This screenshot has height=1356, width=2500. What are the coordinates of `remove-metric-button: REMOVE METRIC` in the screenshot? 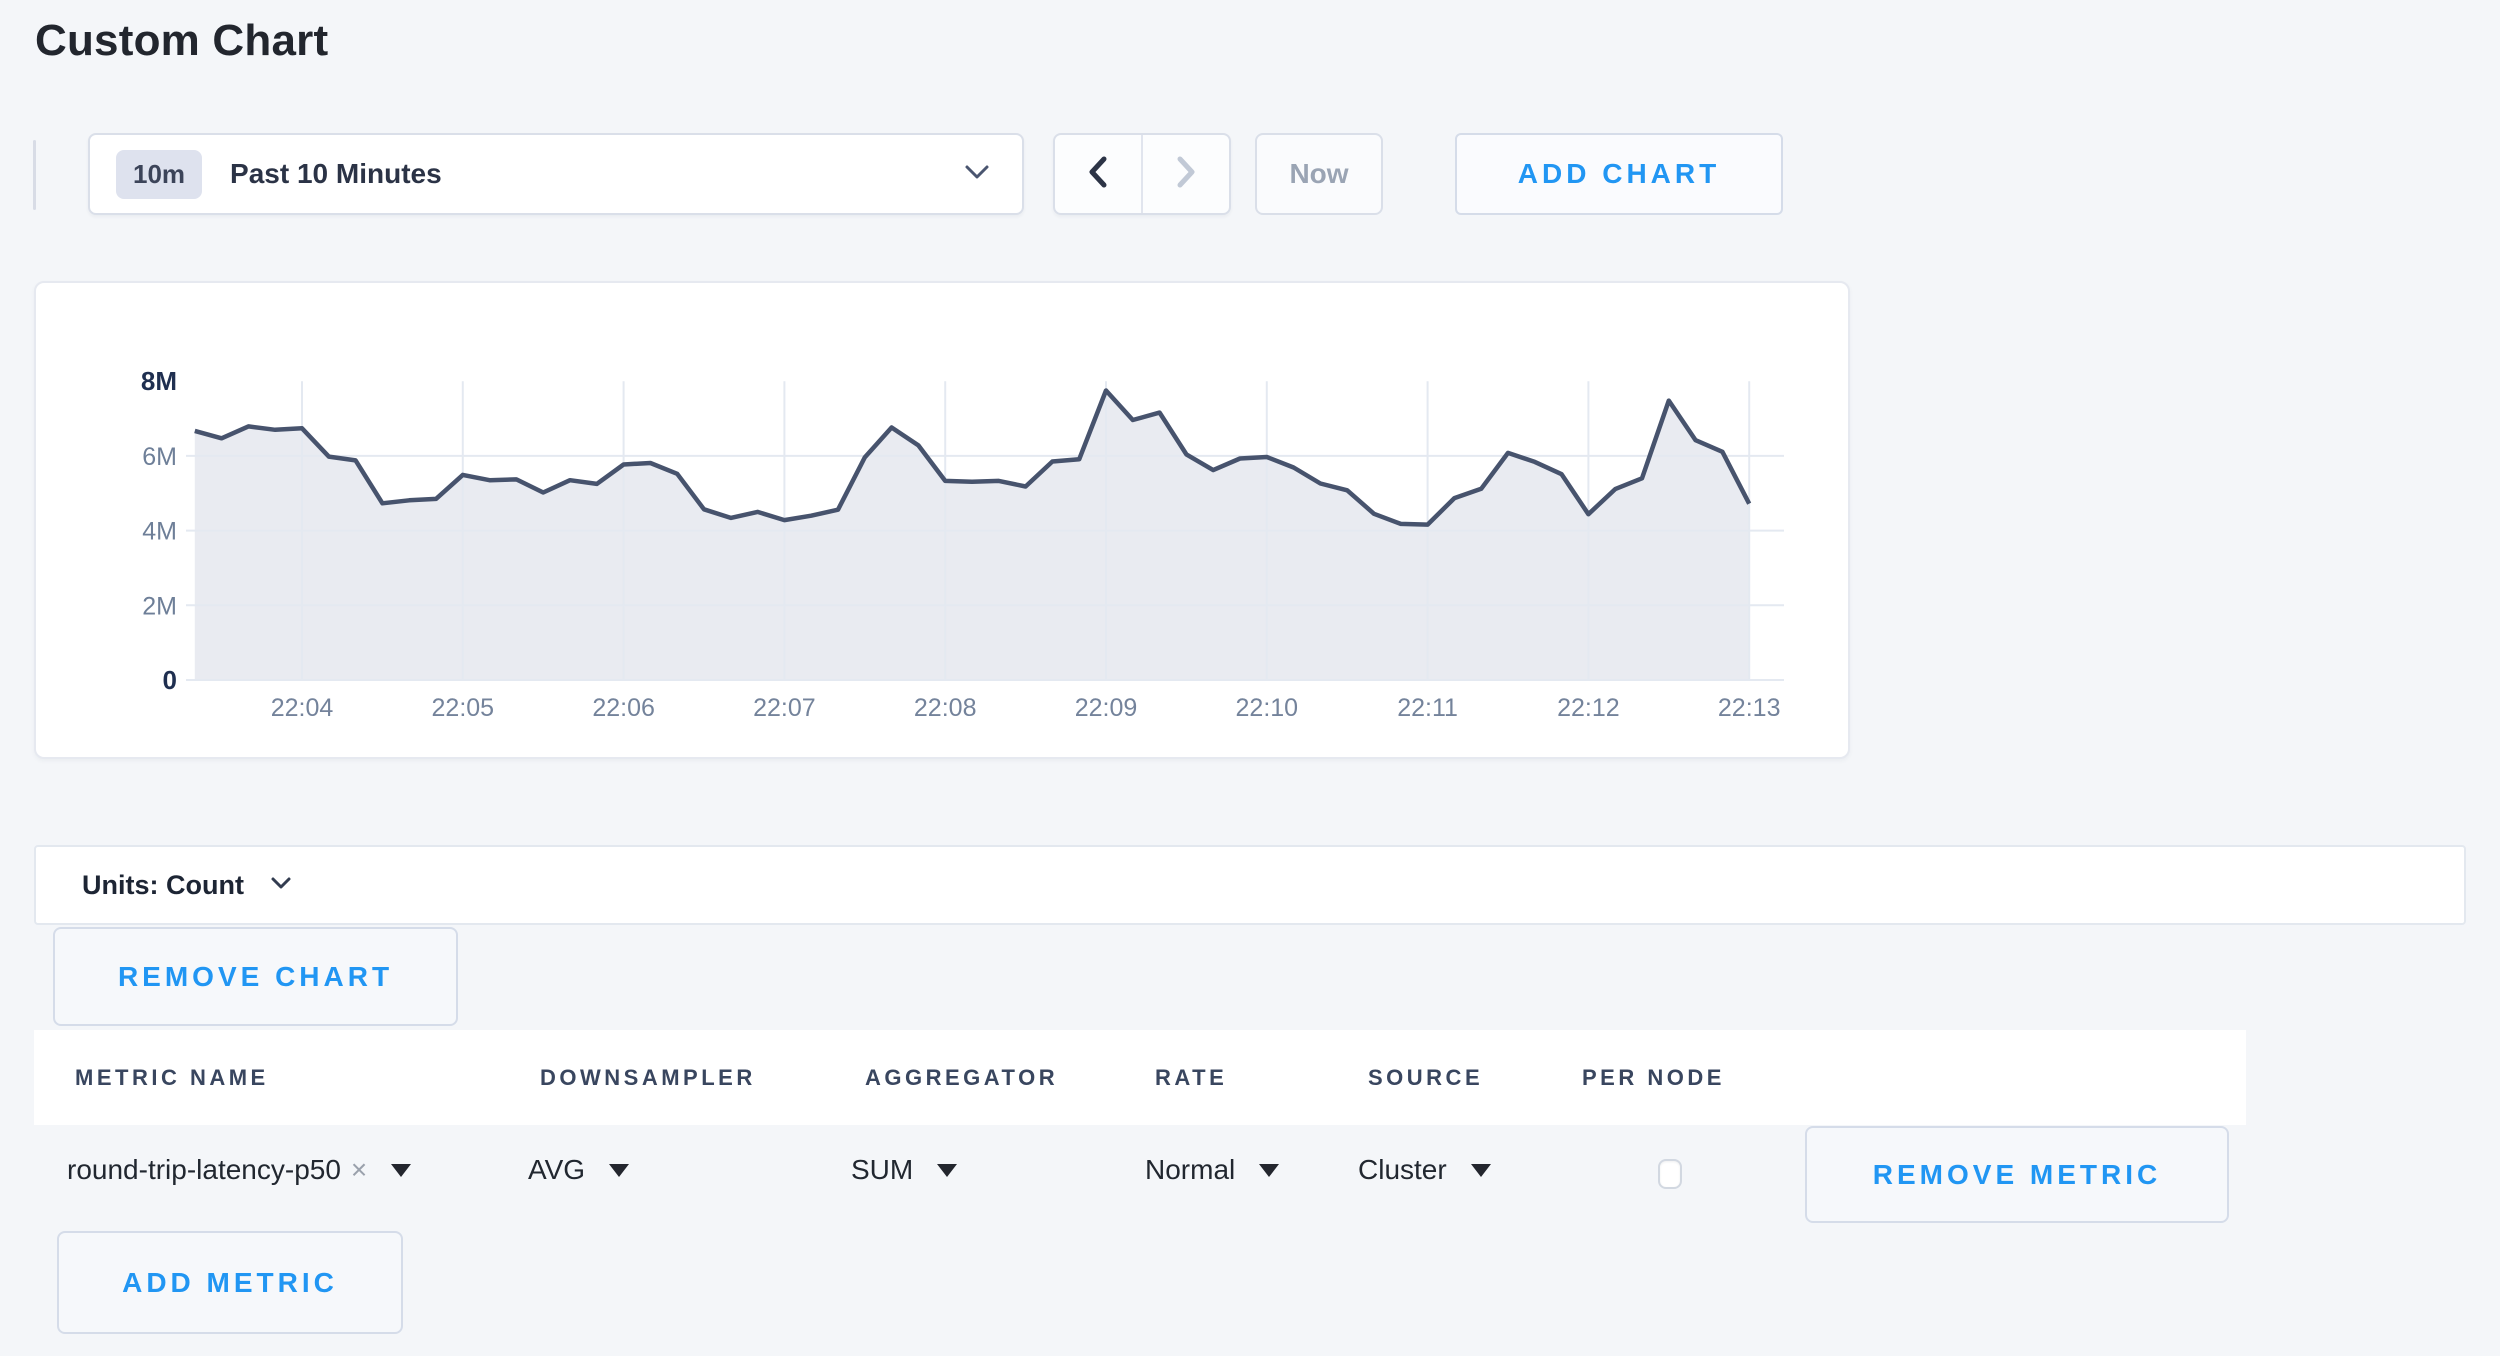 It's located at (2017, 1174).